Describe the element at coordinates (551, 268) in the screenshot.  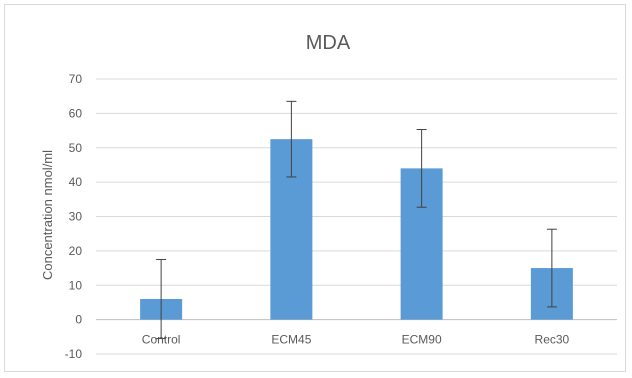
I see `error-bar-rec30` at that location.